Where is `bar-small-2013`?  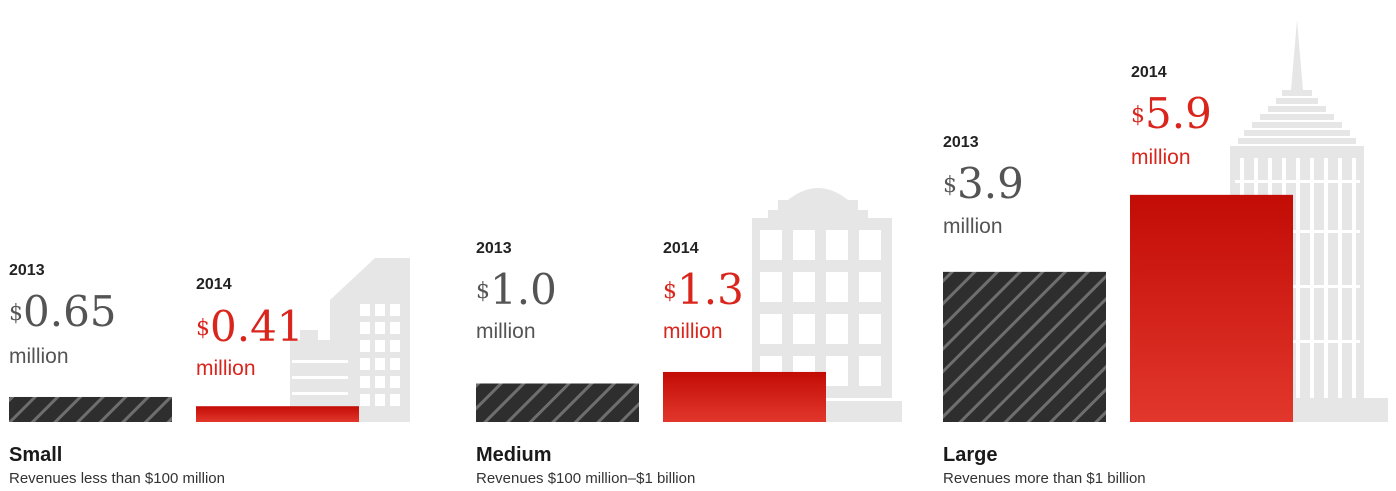
bar-small-2013 is located at coordinates (90, 409).